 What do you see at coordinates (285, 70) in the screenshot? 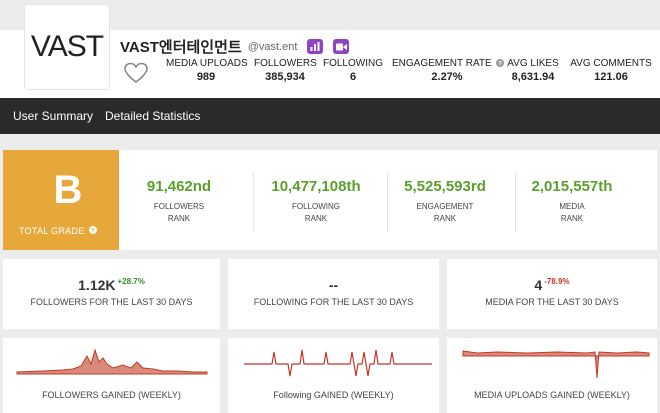
I see `stat-followers: FOLLOWERS 385,934` at bounding box center [285, 70].